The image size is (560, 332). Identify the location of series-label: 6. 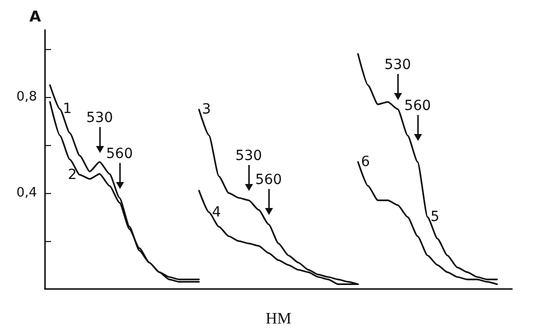
(365, 162).